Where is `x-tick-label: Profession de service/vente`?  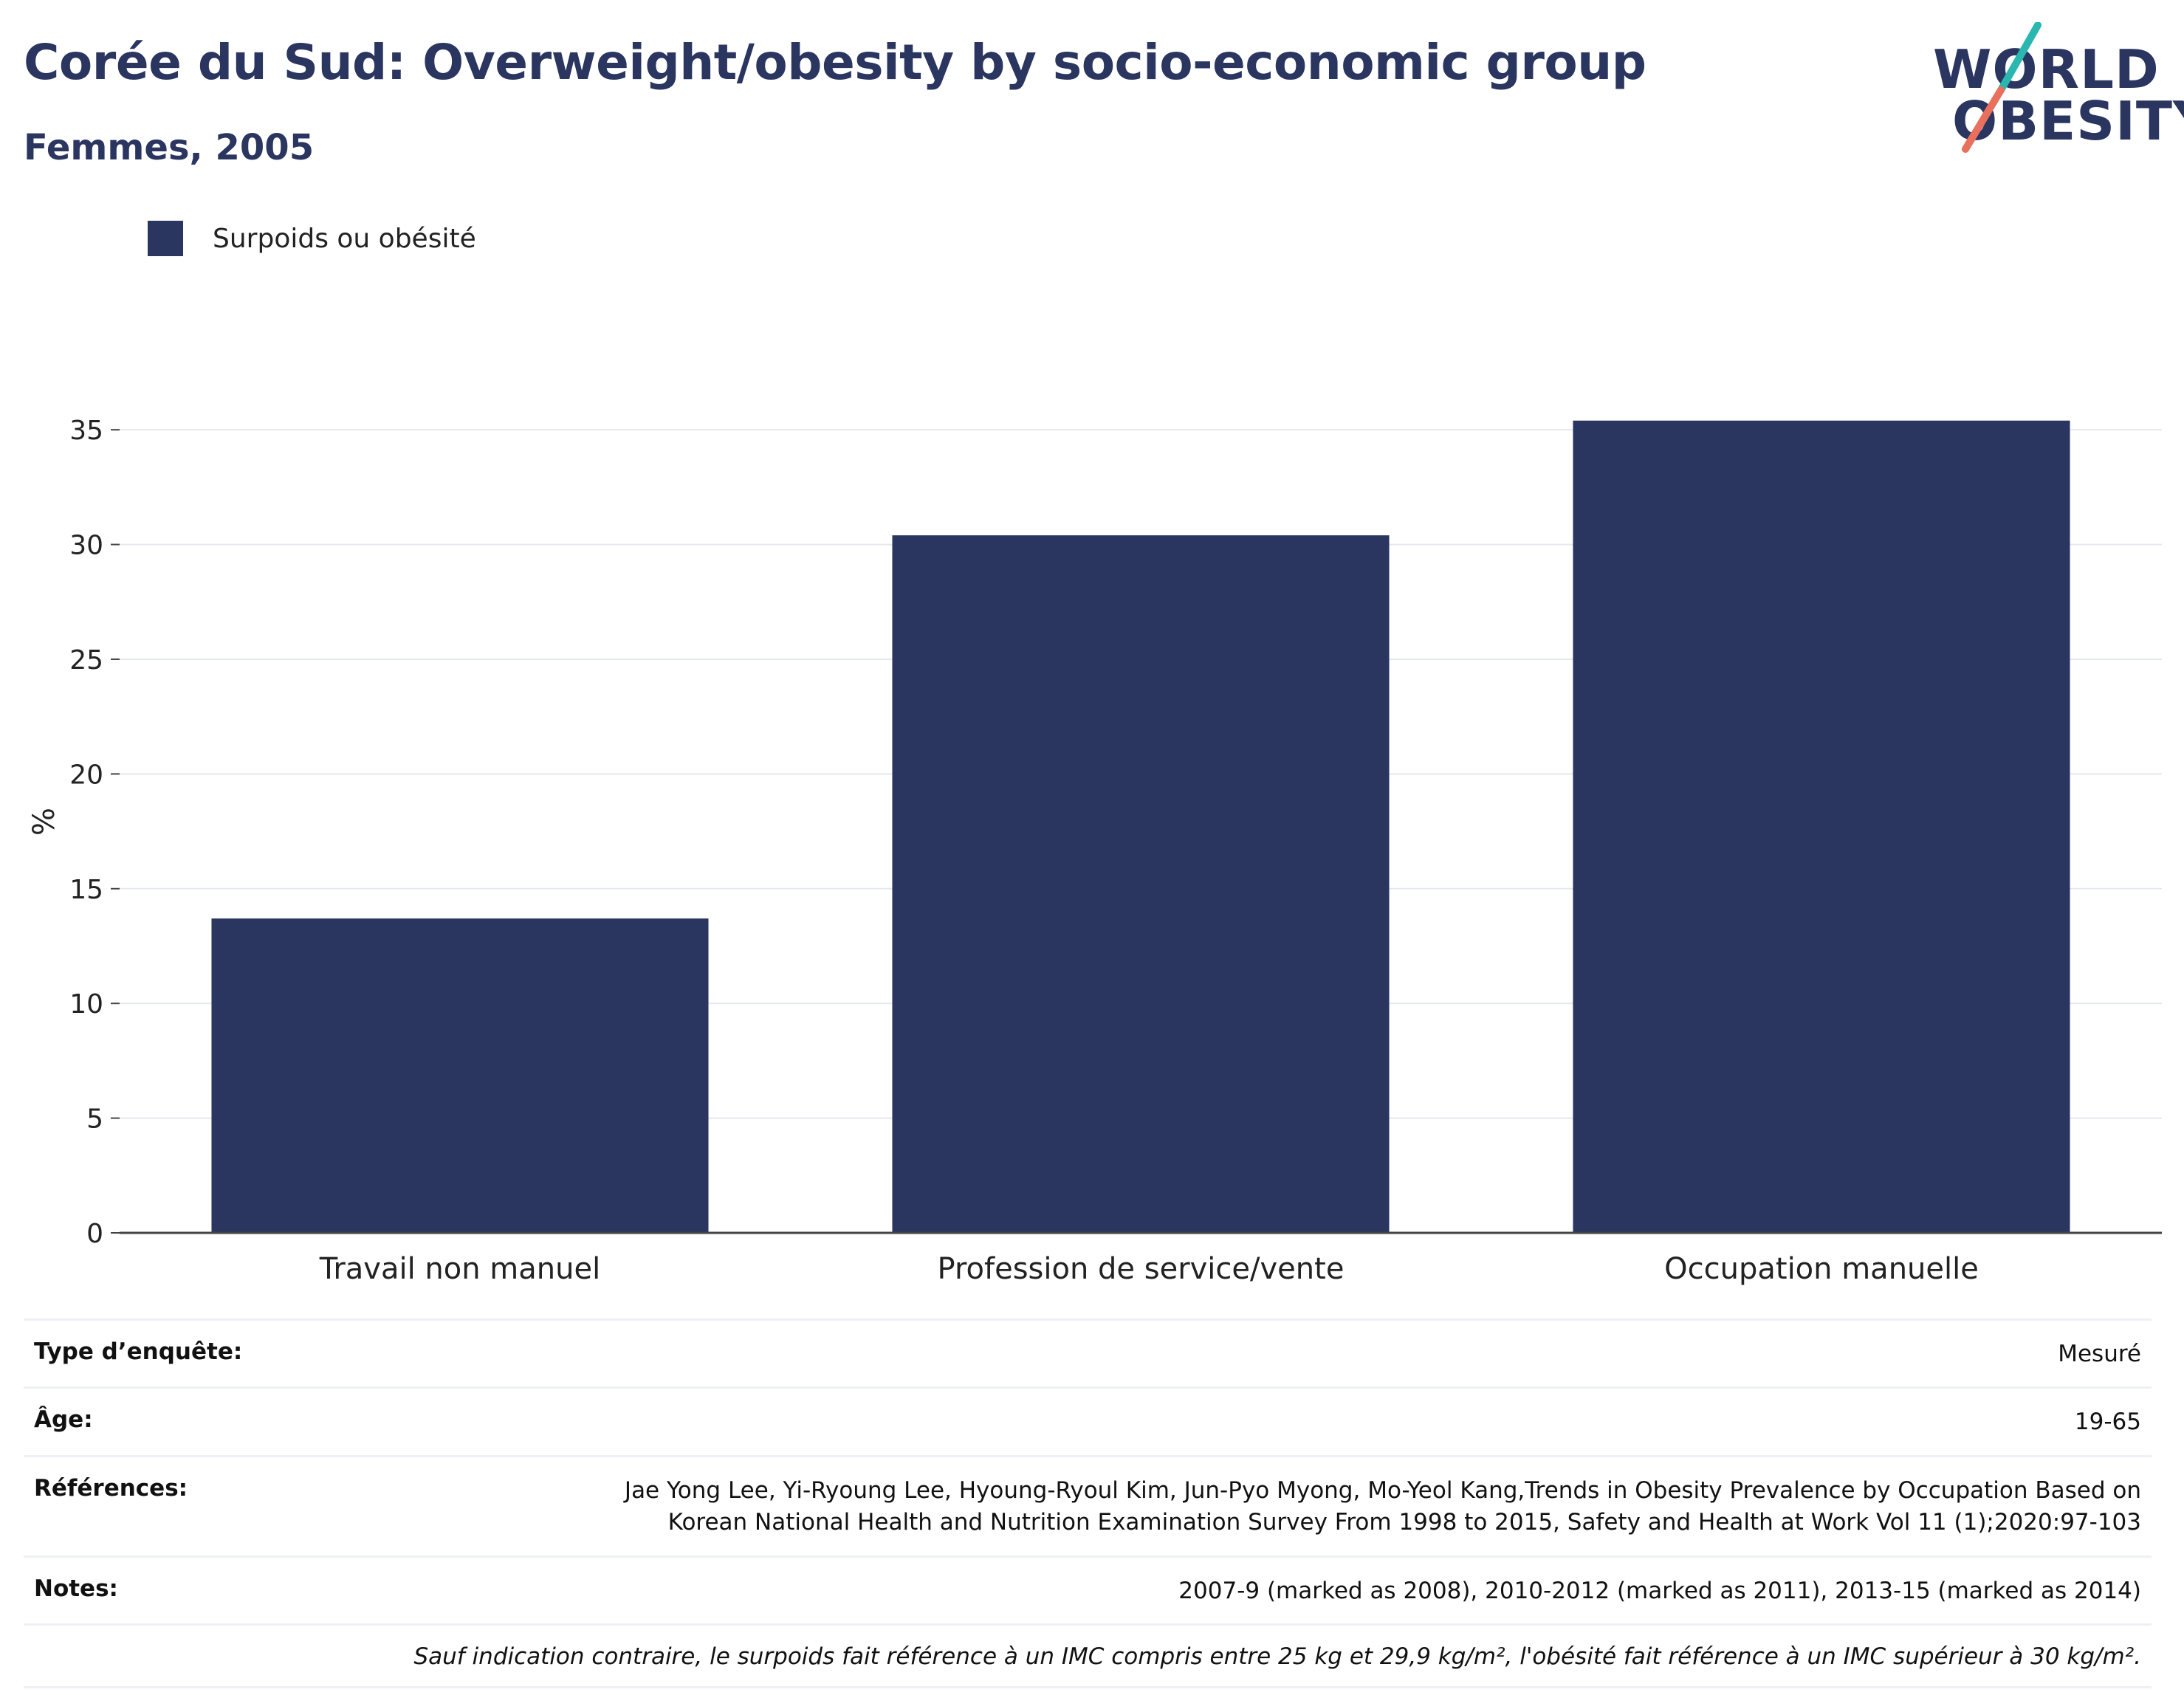 x-tick-label: Profession de service/vente is located at coordinates (1142, 1269).